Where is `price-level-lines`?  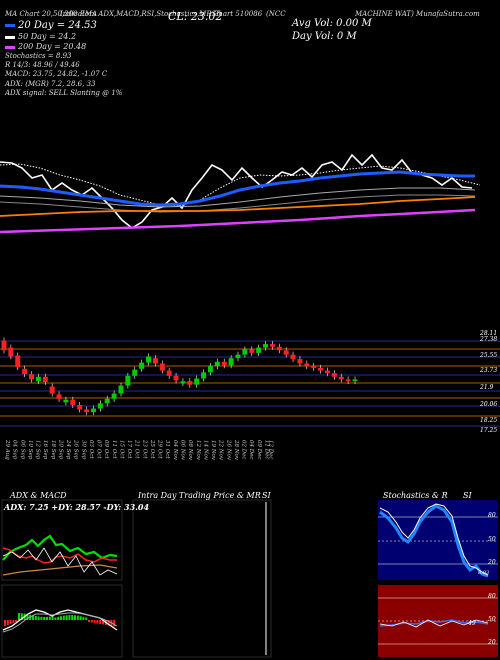
price-level-lines is located at coordinates (250, 383).